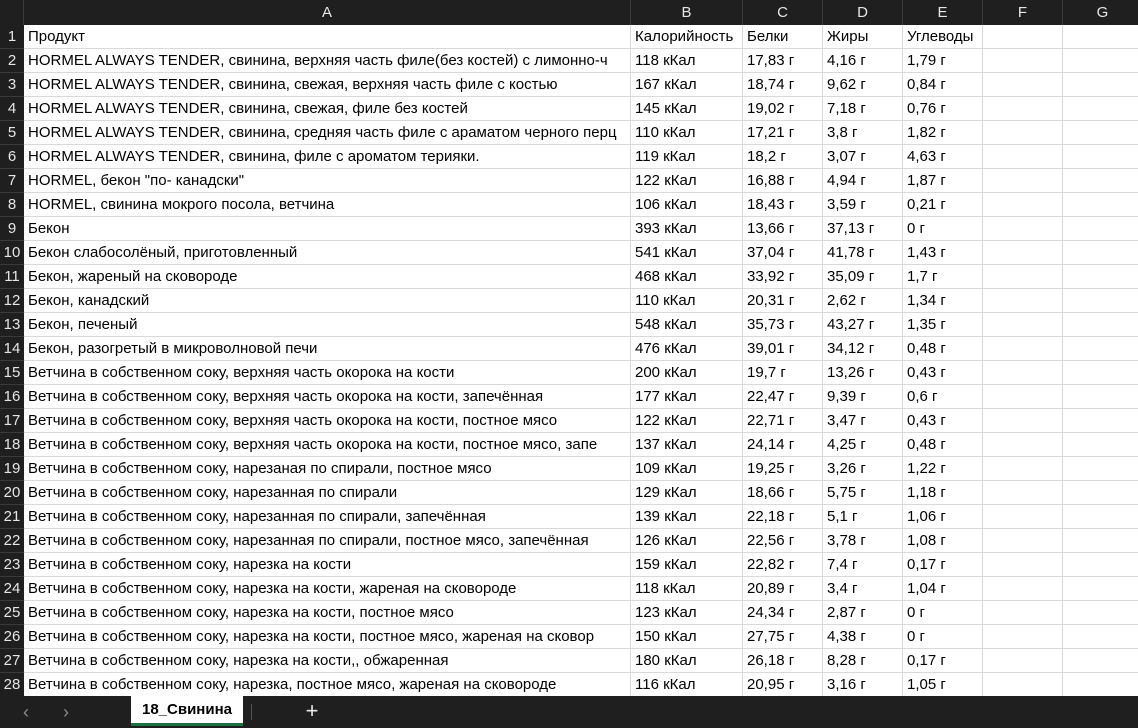  Describe the element at coordinates (783, 229) in the screenshot. I see `cell-protein: 13,66 г` at that location.